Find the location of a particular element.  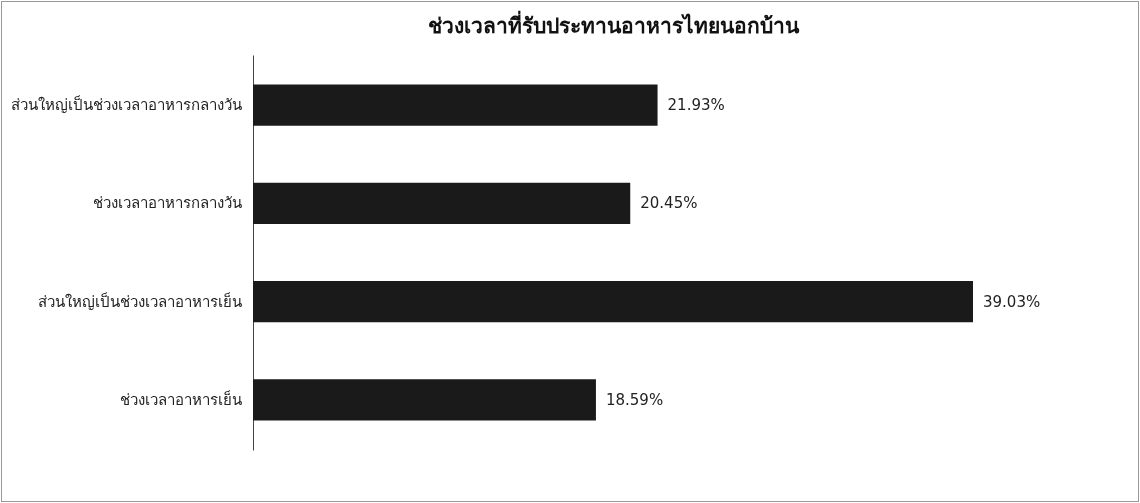

y-tick-label: ส่วนใหญ่เป็นช่วงเวลาอาหารเย็น is located at coordinates (139, 301).